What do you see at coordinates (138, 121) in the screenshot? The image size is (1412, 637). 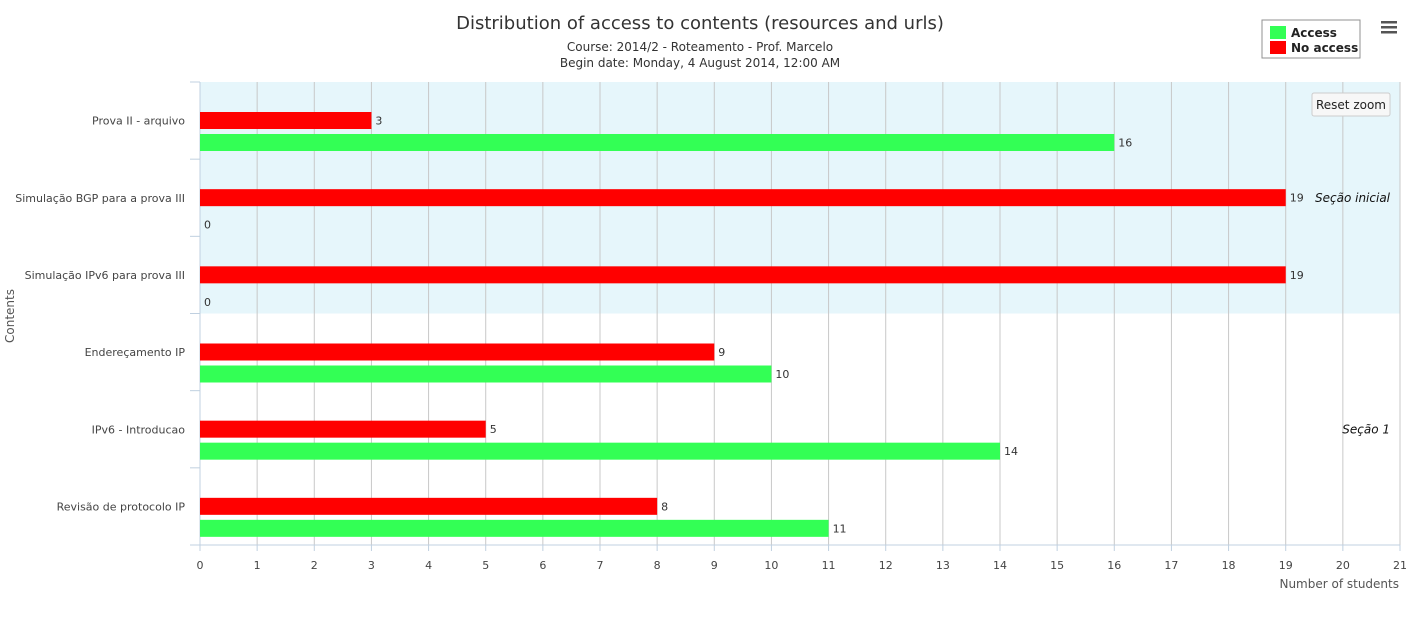 I see `category-label: Prova II - arquivo` at bounding box center [138, 121].